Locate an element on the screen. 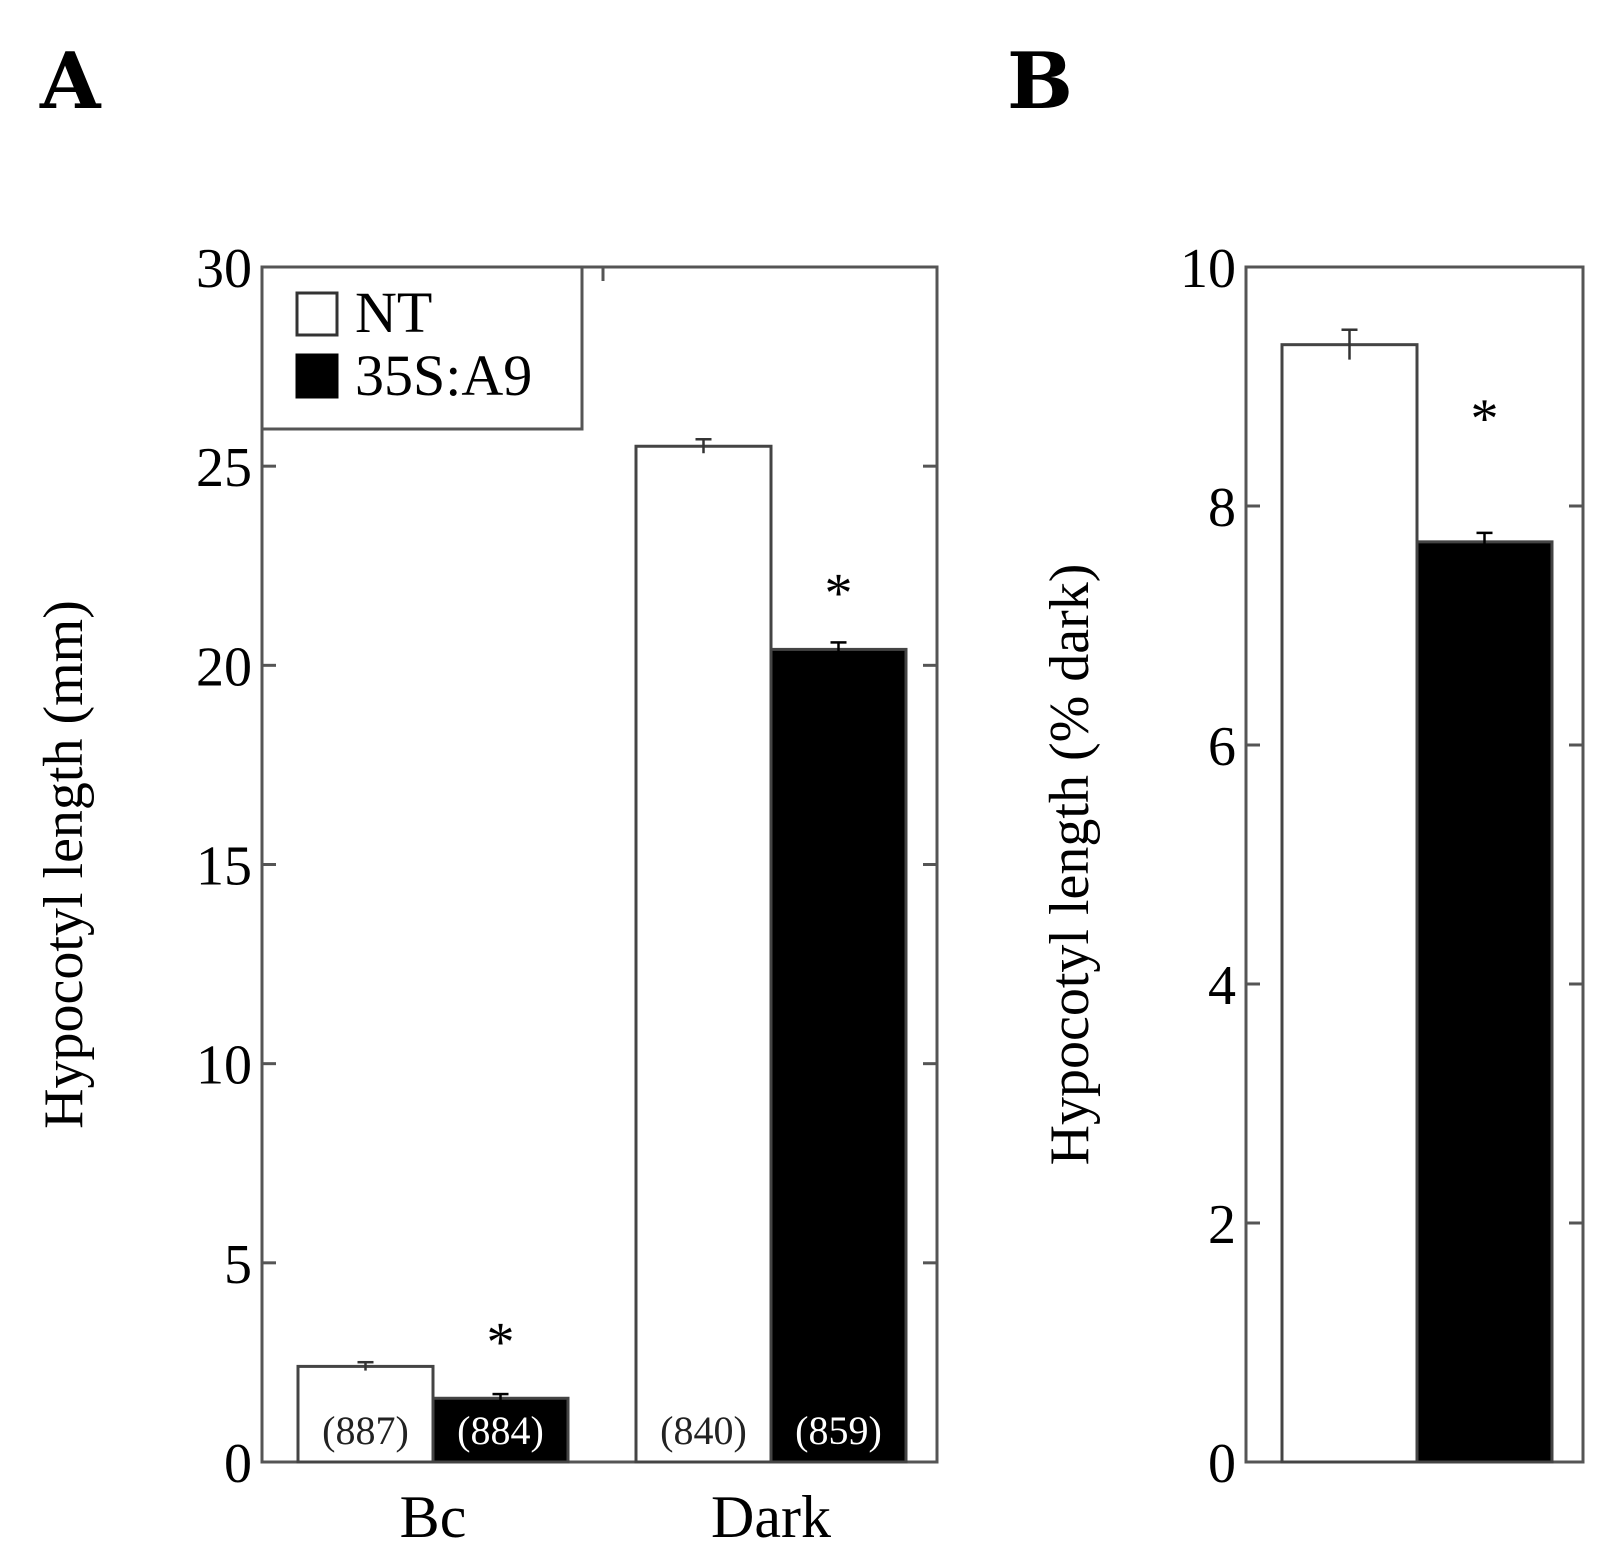 The width and height of the screenshot is (1613, 1546). legend-nt-label: NT is located at coordinates (393, 312).